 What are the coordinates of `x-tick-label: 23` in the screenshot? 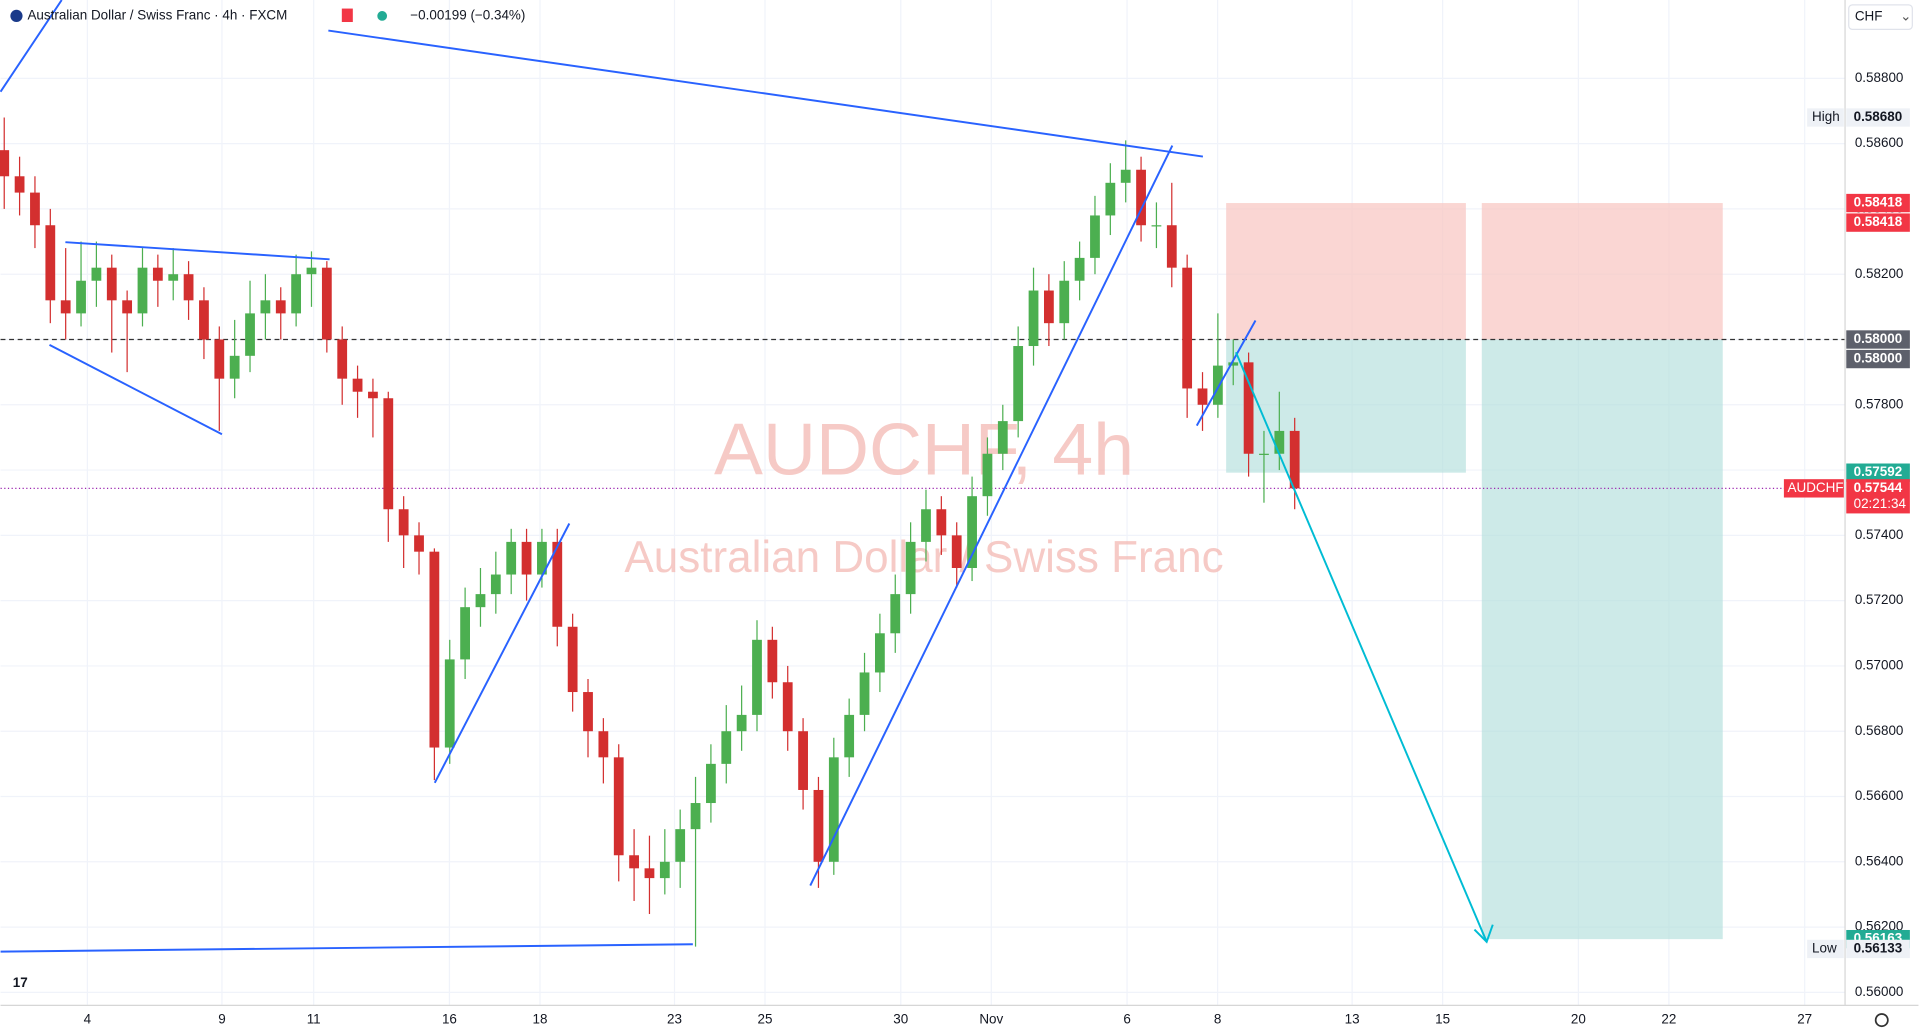 It's located at (674, 1019).